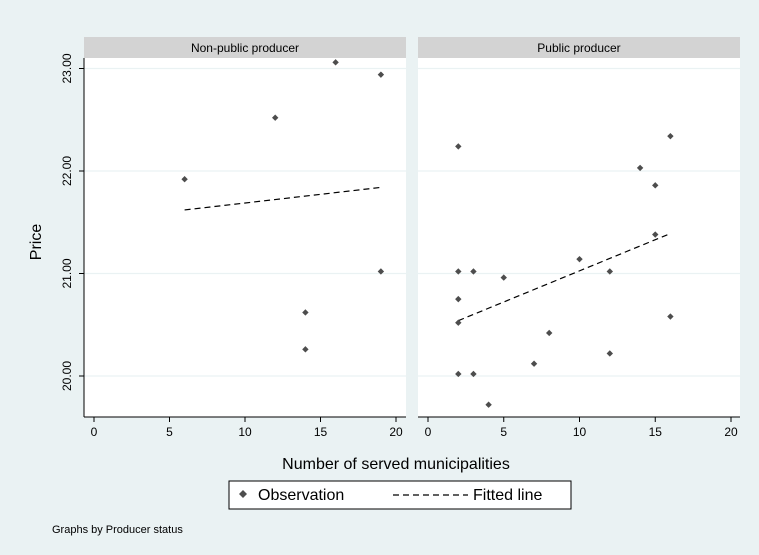  I want to click on legend: Observation Fitted line, so click(400, 495).